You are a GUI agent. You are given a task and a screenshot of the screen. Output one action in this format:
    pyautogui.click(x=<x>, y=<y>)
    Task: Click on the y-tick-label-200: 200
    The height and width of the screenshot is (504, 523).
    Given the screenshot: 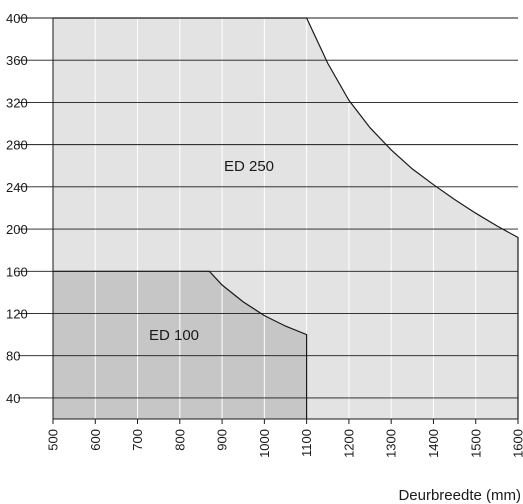 What is the action you would take?
    pyautogui.click(x=17, y=229)
    